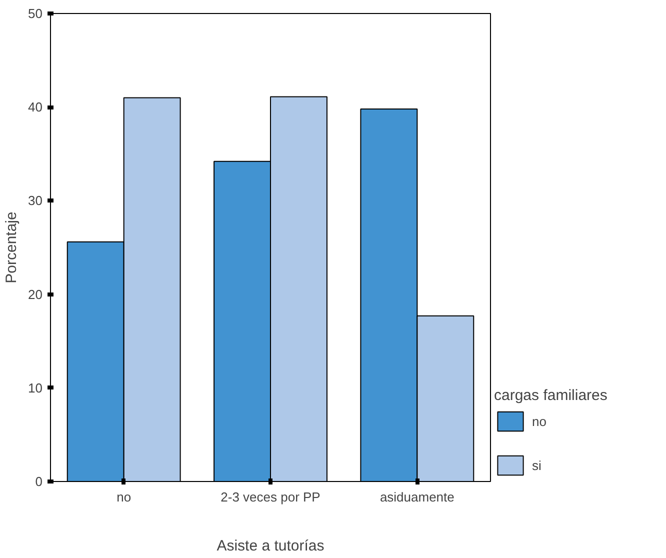 This screenshot has width=666, height=558. I want to click on y-tick-label: 40, so click(35, 107).